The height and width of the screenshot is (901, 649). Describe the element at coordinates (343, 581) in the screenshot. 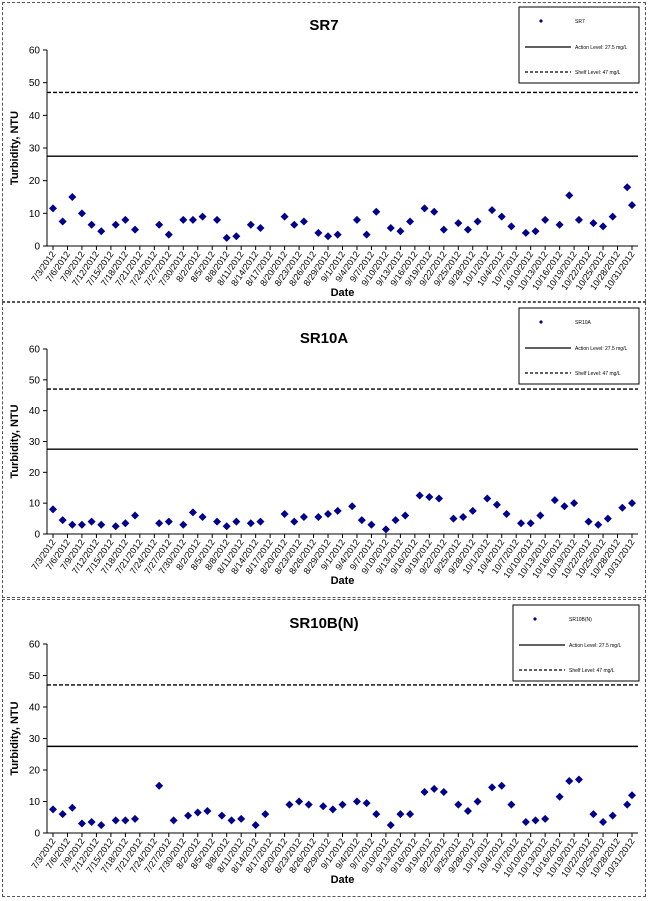

I see `x-axis-title: Date` at that location.